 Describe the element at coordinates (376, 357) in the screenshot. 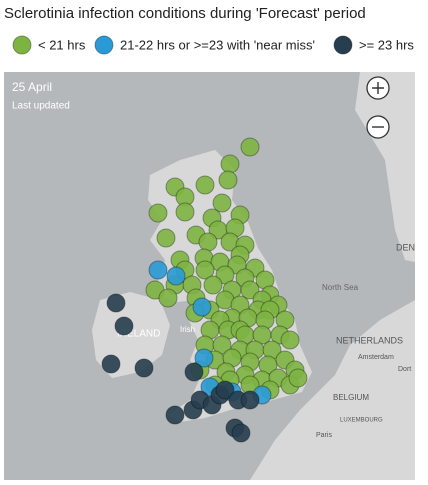

I see `map-label: Amsterdam` at that location.